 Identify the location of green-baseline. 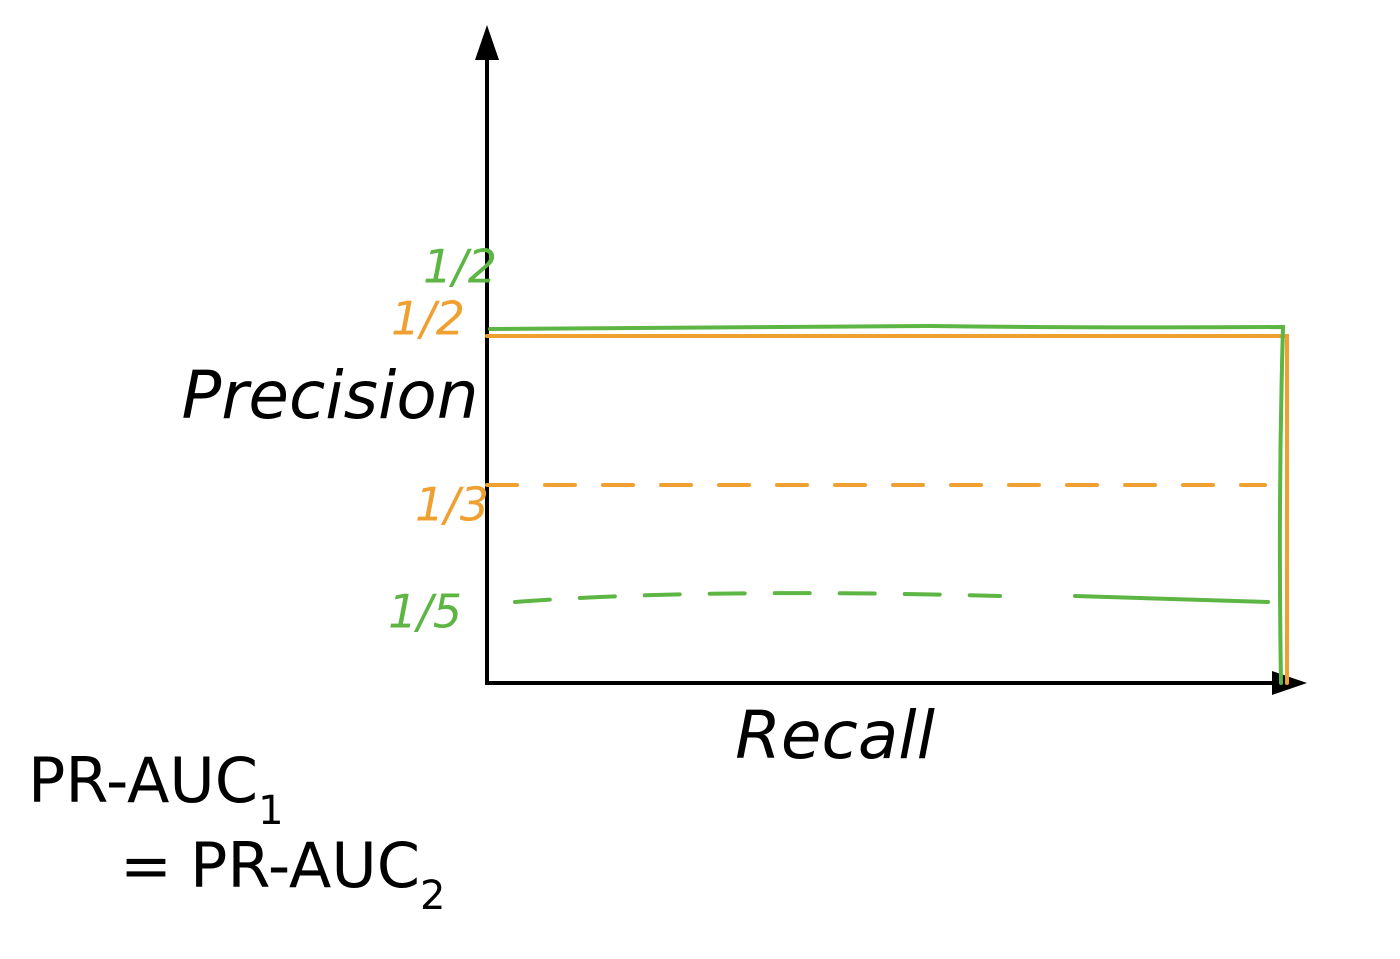
(757, 597).